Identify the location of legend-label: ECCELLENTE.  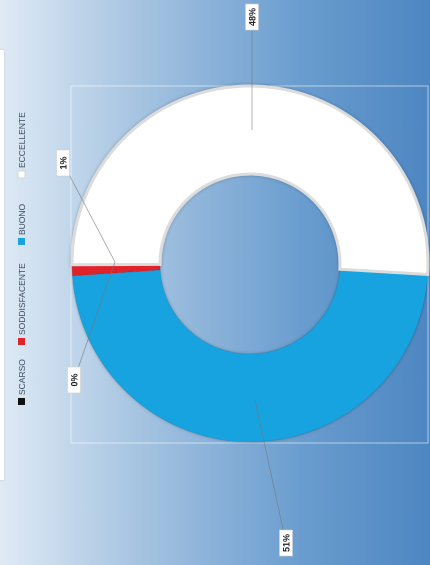
(22, 140).